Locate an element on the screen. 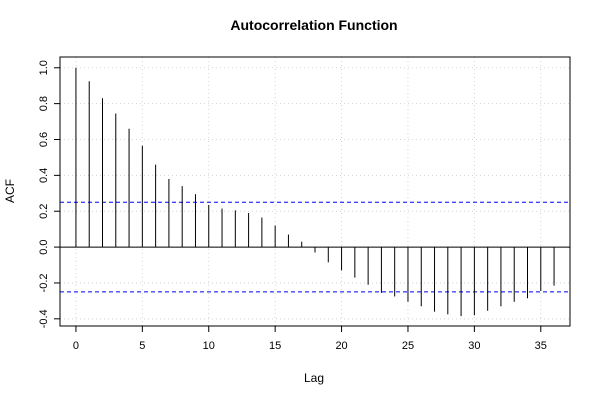  x-tick-label-20: 20 is located at coordinates (341, 346).